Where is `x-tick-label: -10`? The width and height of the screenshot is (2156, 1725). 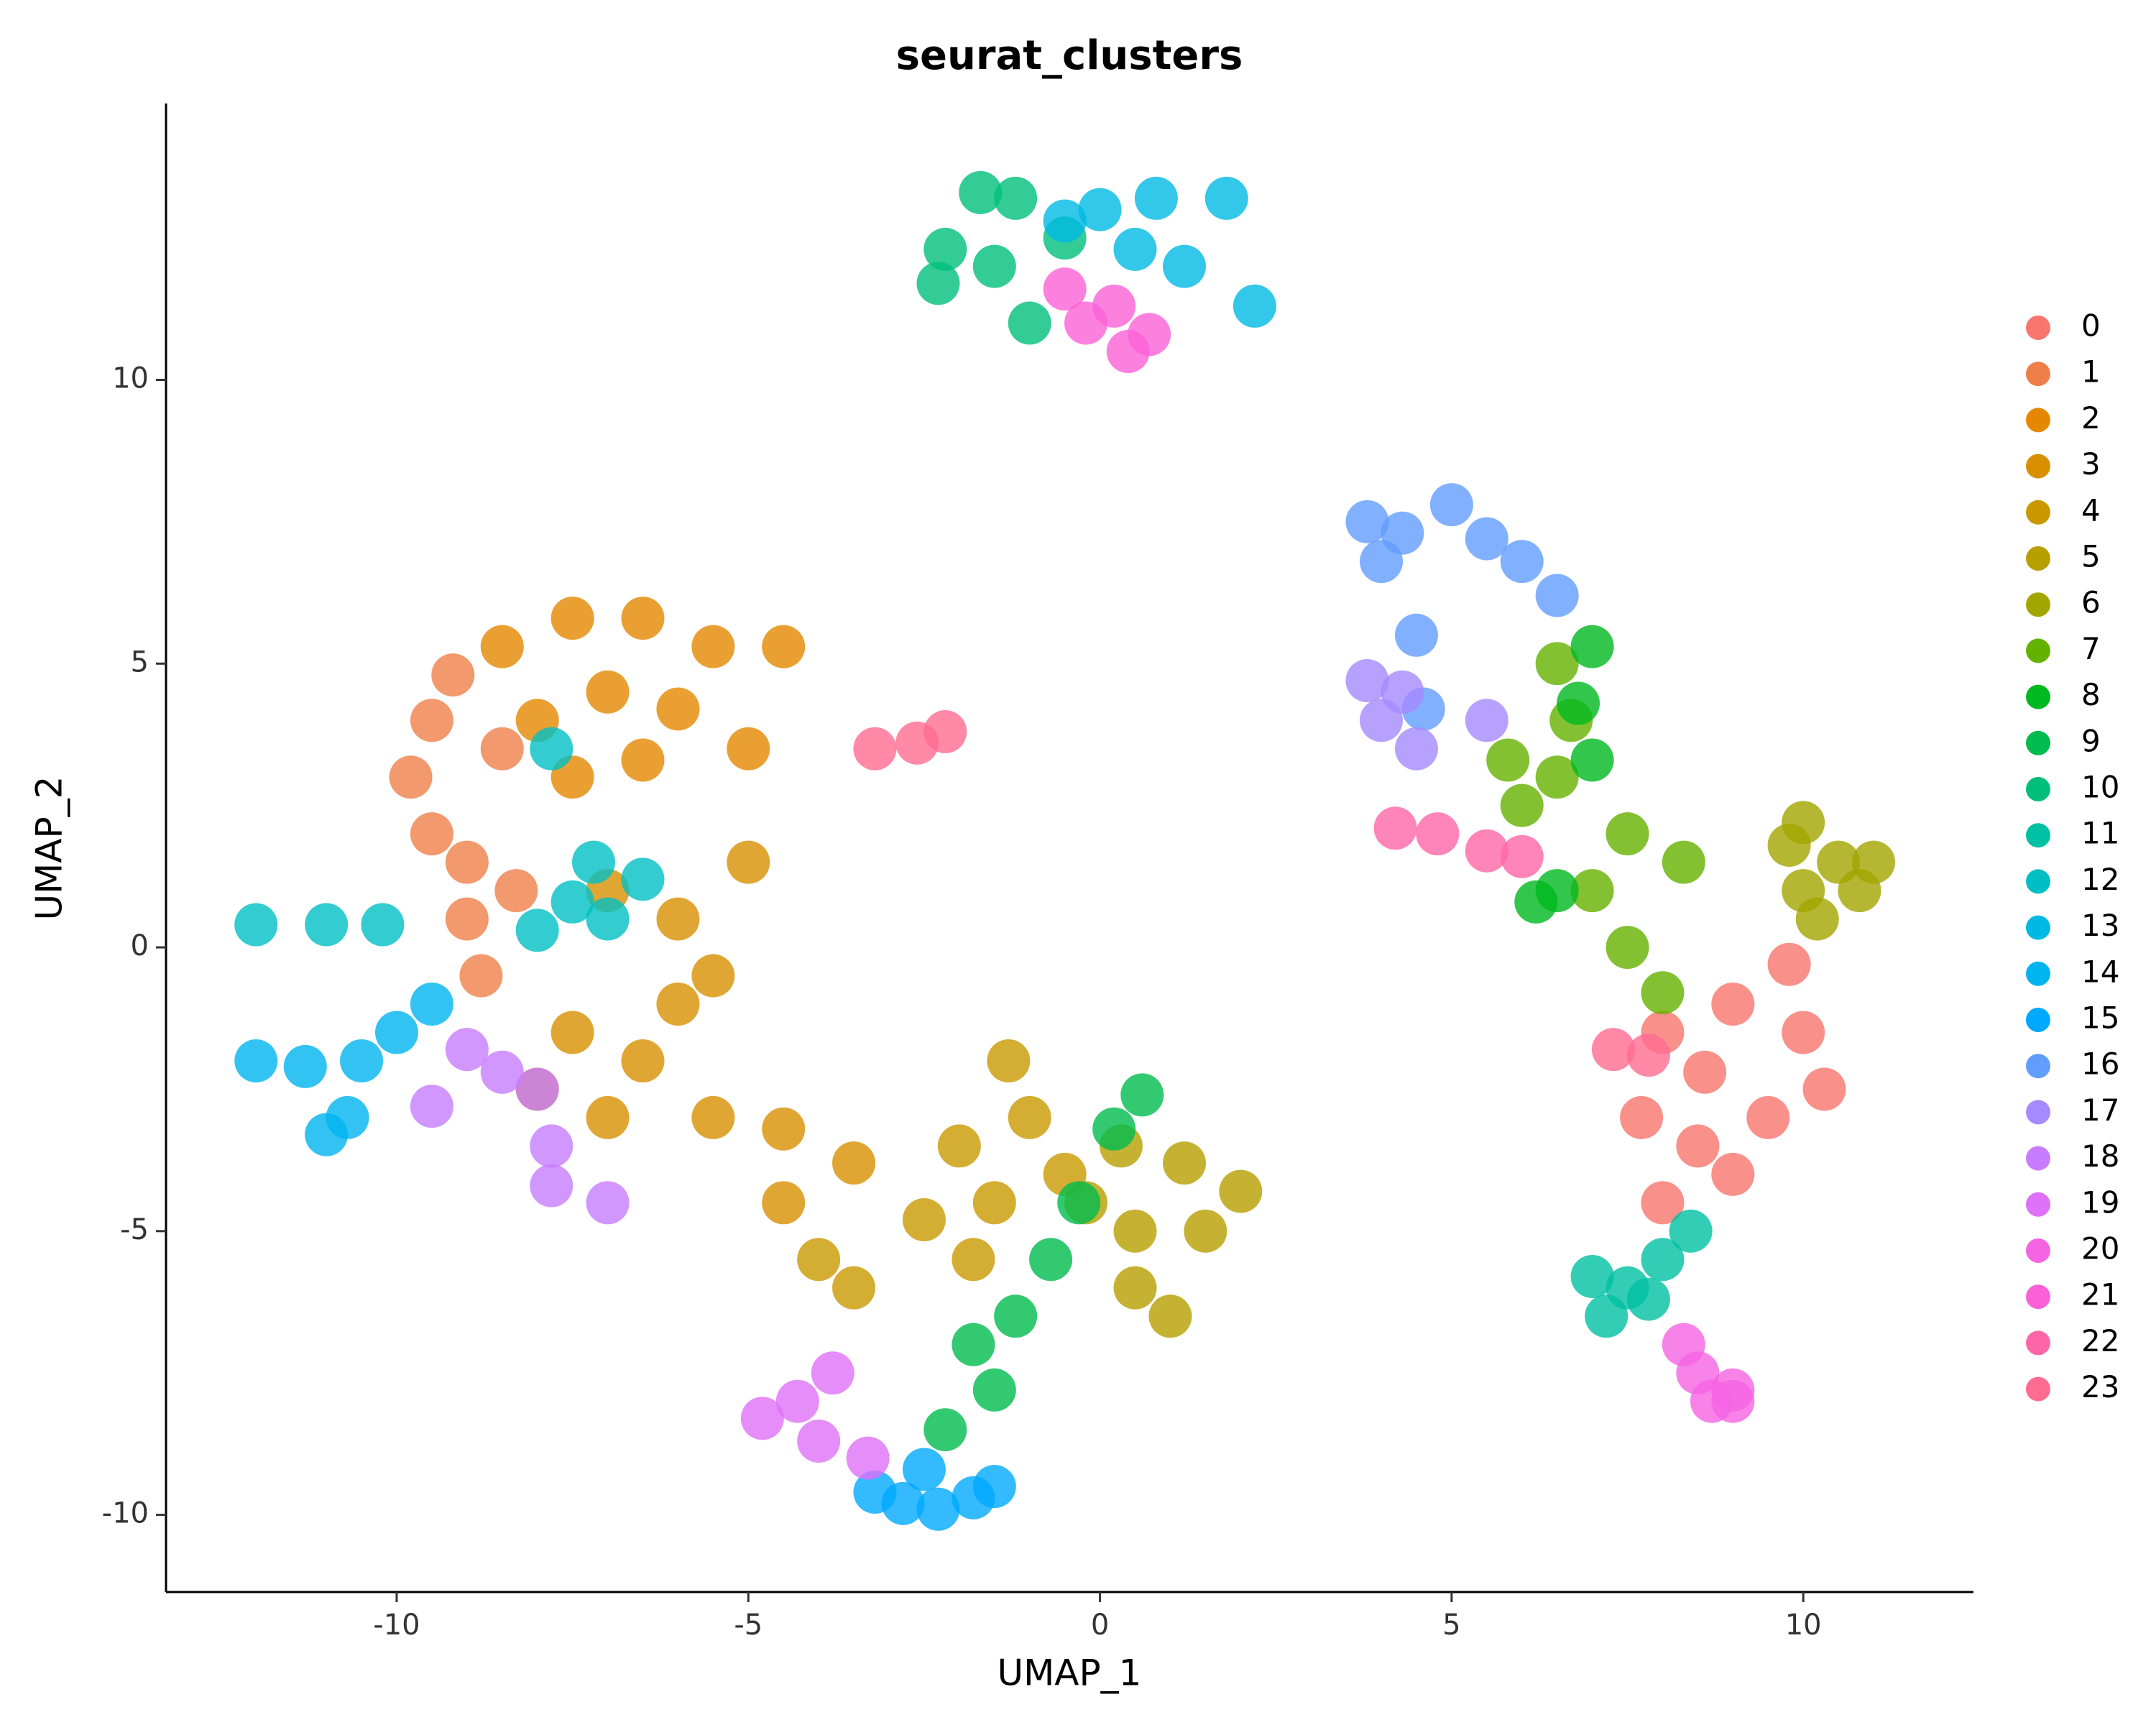
x-tick-label: -10 is located at coordinates (397, 1625).